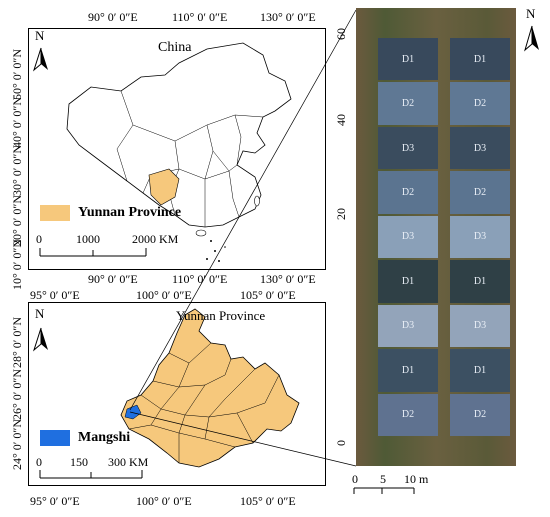 The width and height of the screenshot is (550, 517). What do you see at coordinates (200, 279) in the screenshot?
I see `top-lon-tick-bottom-2: 110° 0′ 0″E` at bounding box center [200, 279].